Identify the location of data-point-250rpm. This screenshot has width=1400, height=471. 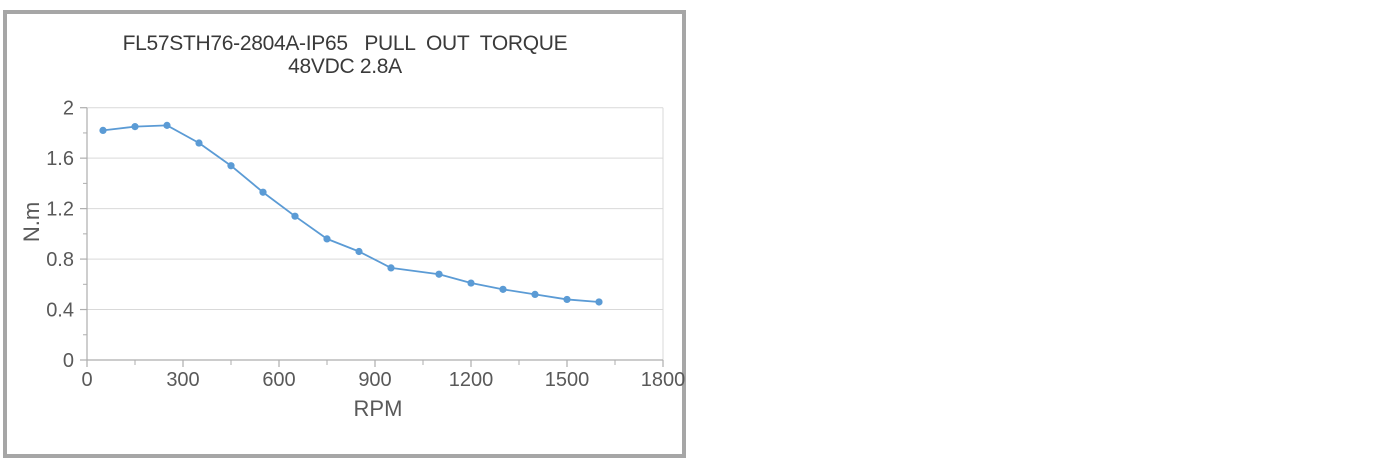
(167, 125).